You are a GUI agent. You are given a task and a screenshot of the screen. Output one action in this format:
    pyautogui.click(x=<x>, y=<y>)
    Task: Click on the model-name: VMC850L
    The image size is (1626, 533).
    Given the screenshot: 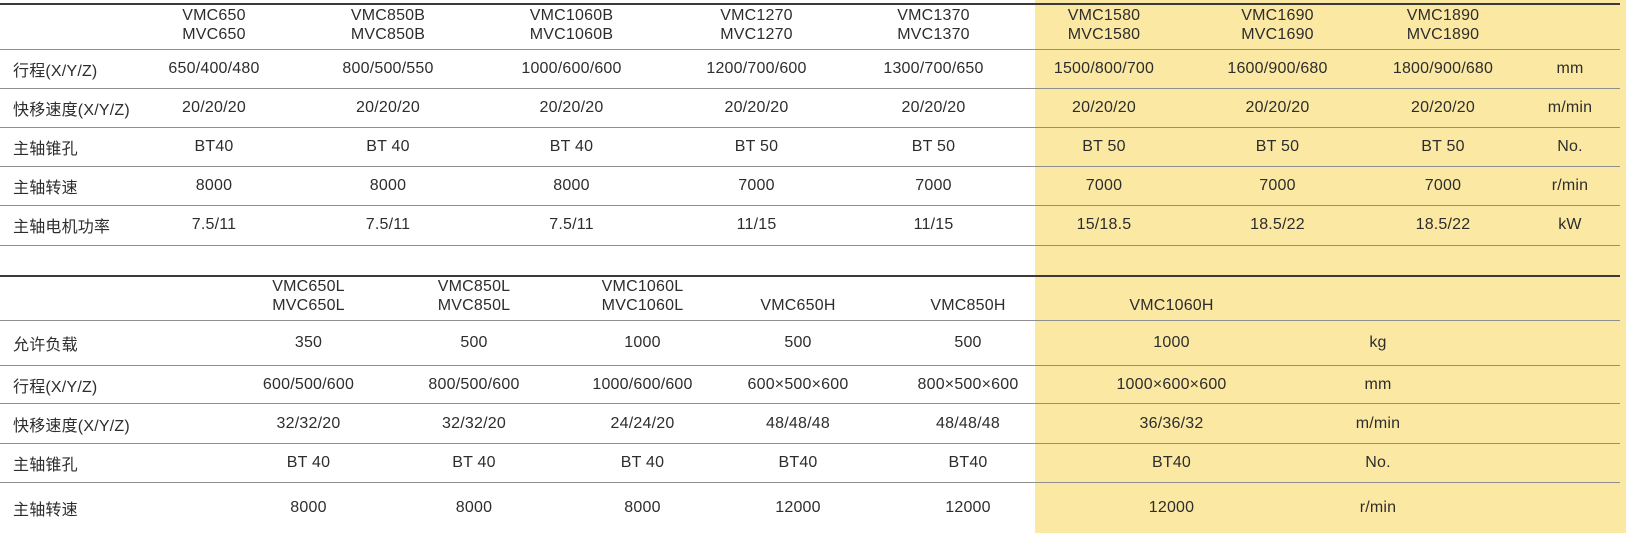 What is the action you would take?
    pyautogui.click(x=474, y=286)
    